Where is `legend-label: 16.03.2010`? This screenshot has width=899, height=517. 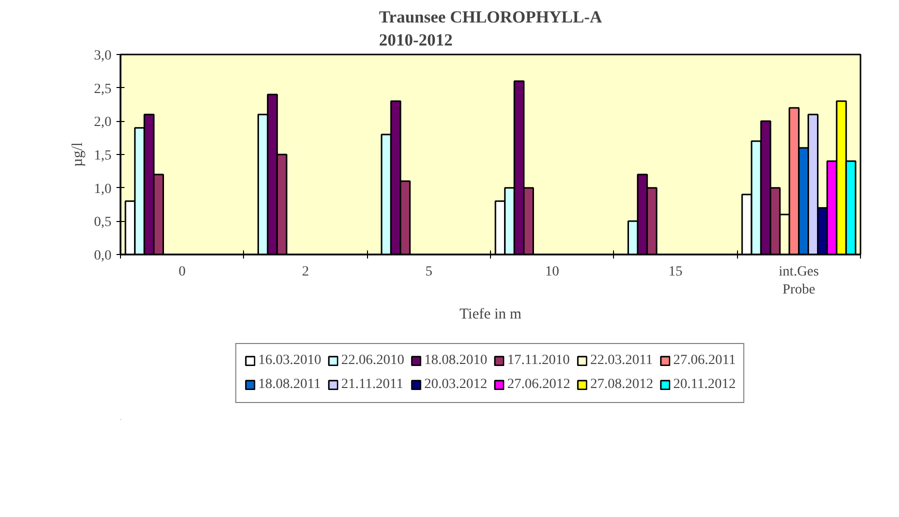
legend-label: 16.03.2010 is located at coordinates (290, 361).